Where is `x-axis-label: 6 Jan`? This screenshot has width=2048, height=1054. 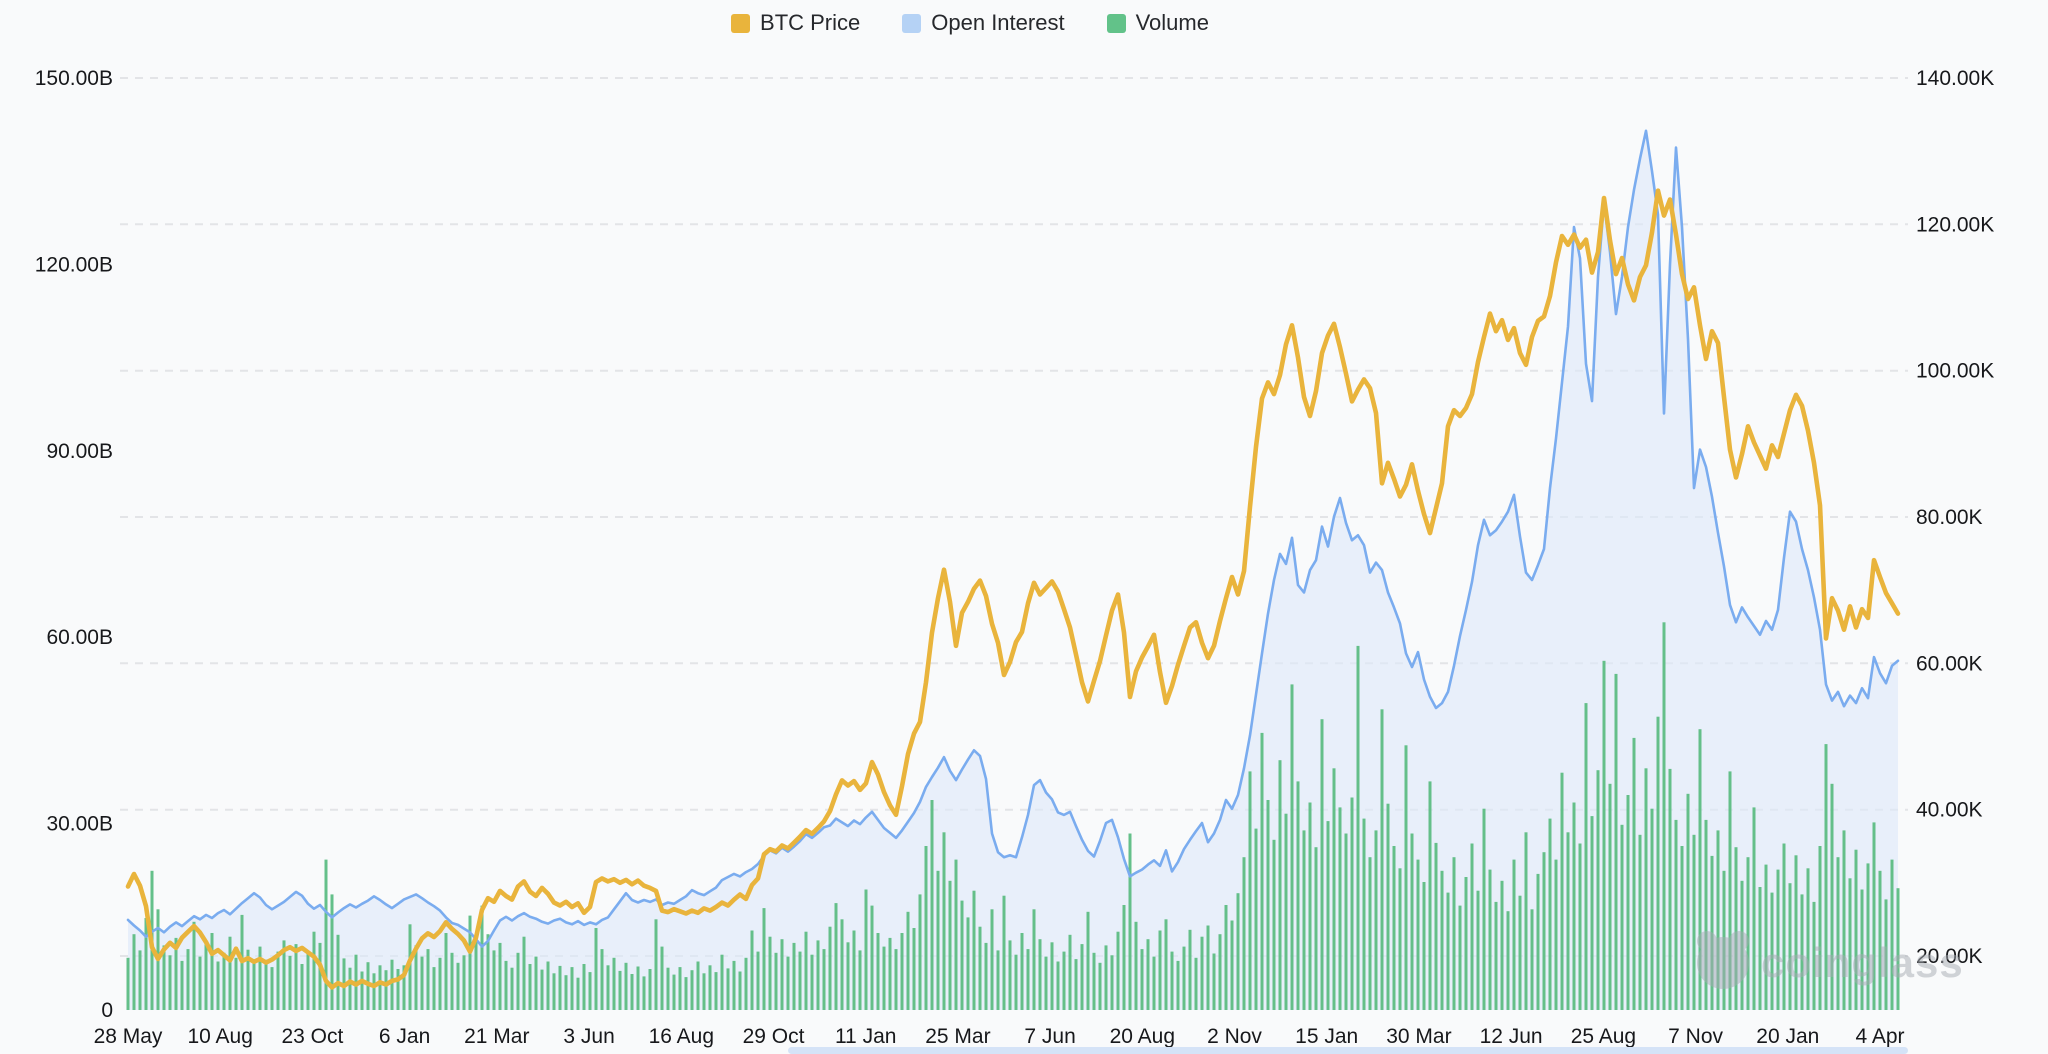 x-axis-label: 6 Jan is located at coordinates (404, 1036).